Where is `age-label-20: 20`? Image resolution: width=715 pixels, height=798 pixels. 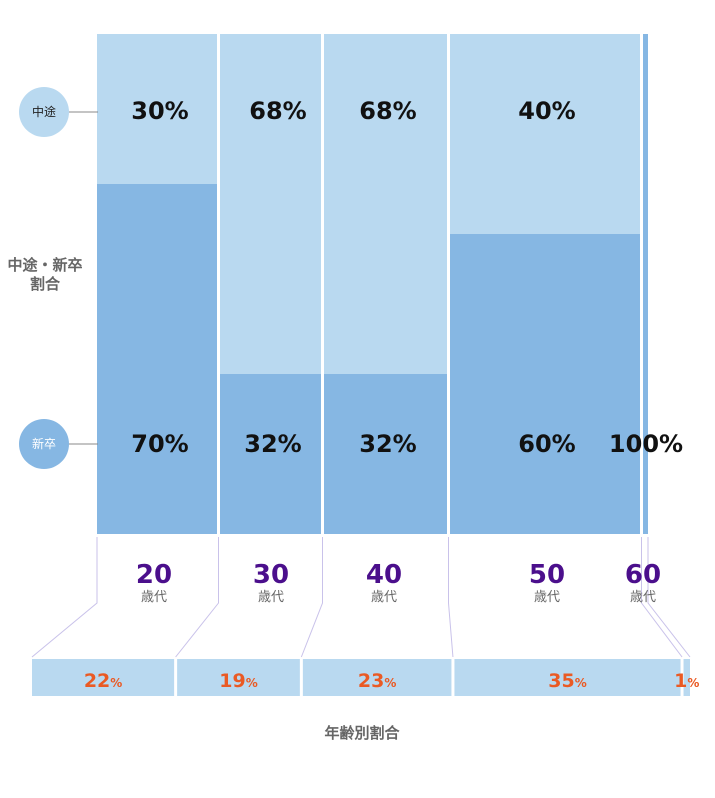
age-label-20: 20 is located at coordinates (154, 575).